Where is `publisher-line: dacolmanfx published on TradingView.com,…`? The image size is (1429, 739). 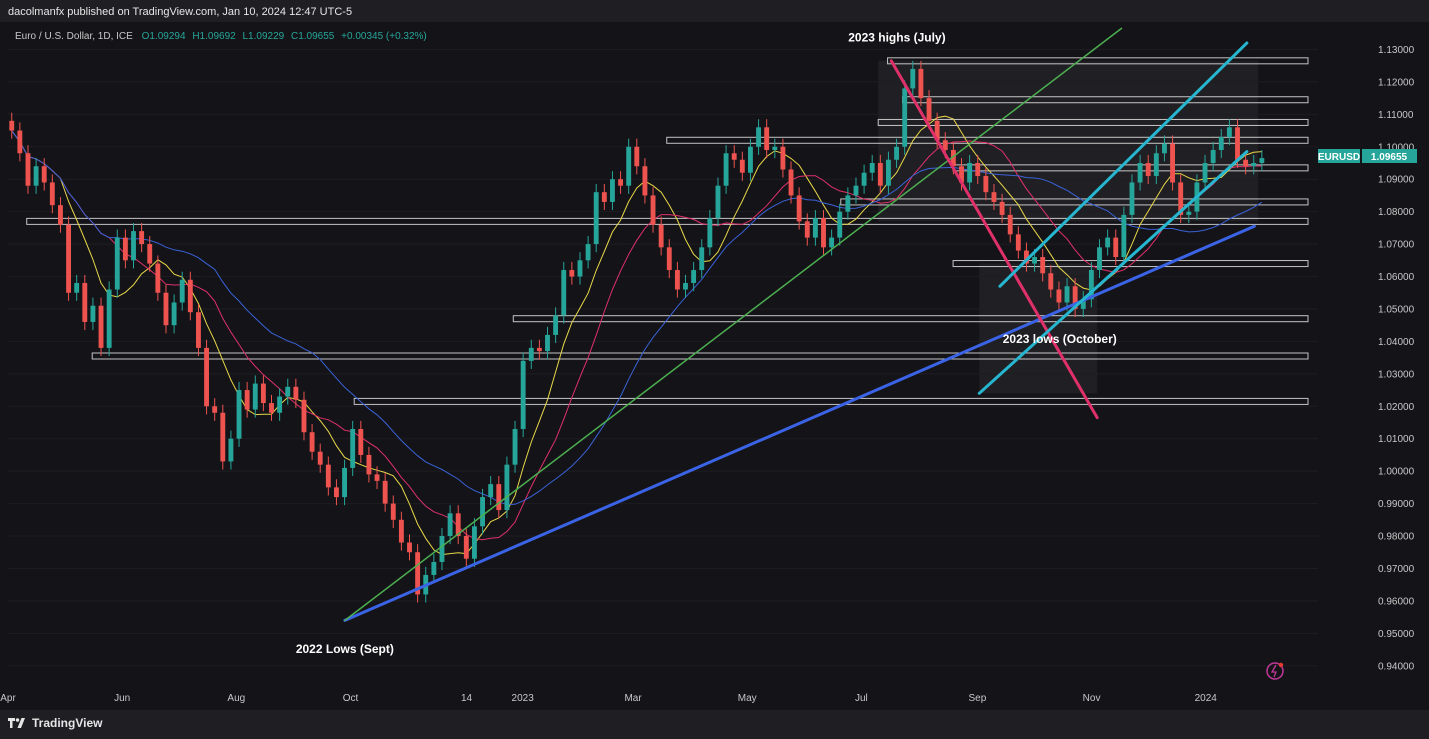 publisher-line: dacolmanfx published on TradingView.com,… is located at coordinates (180, 12).